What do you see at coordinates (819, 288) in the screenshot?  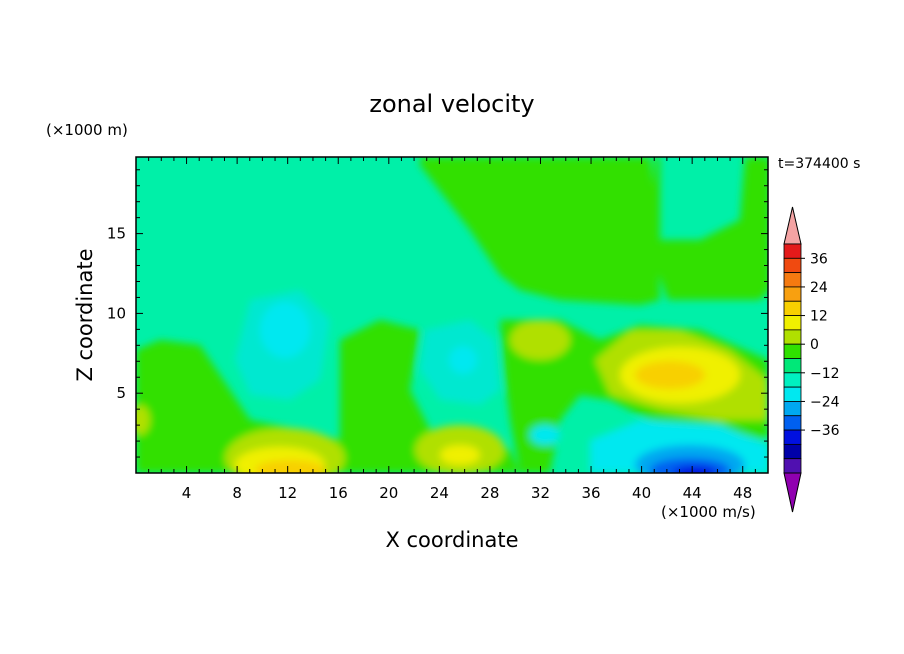 I see `colorbar-label: 24` at bounding box center [819, 288].